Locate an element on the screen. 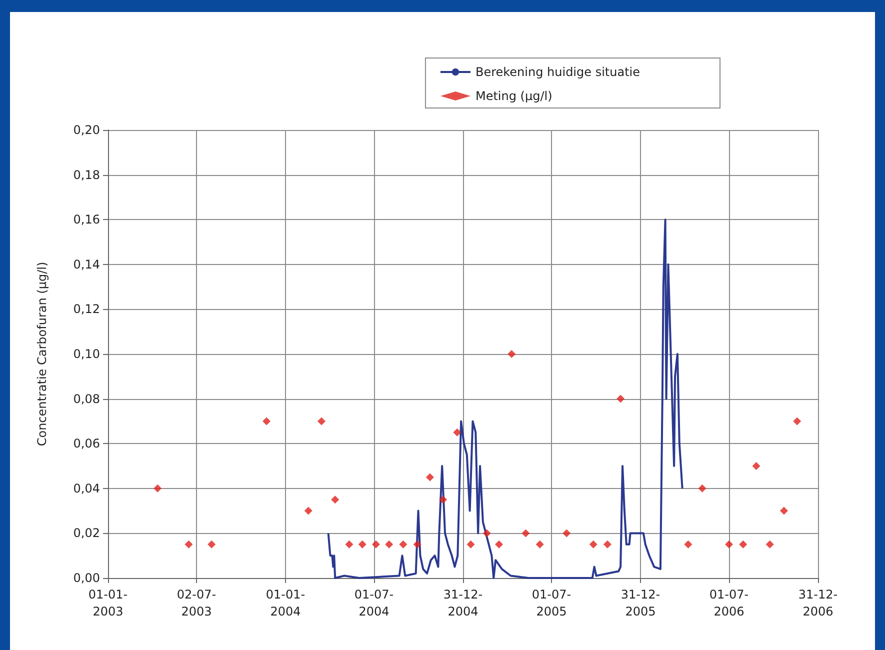 The width and height of the screenshot is (885, 650). y-tick-label: 0,10 is located at coordinates (86, 354).